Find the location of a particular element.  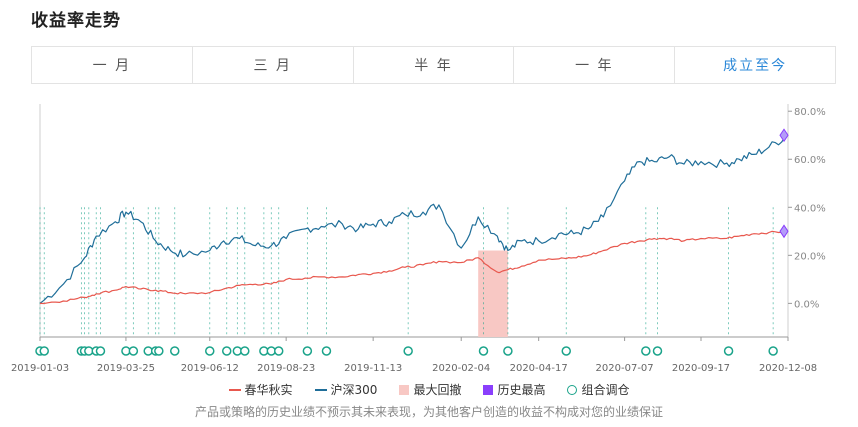

chart-legend: 春华秋实 沪深300 最大回撤 历史最高 组合调仓 is located at coordinates (429, 389).